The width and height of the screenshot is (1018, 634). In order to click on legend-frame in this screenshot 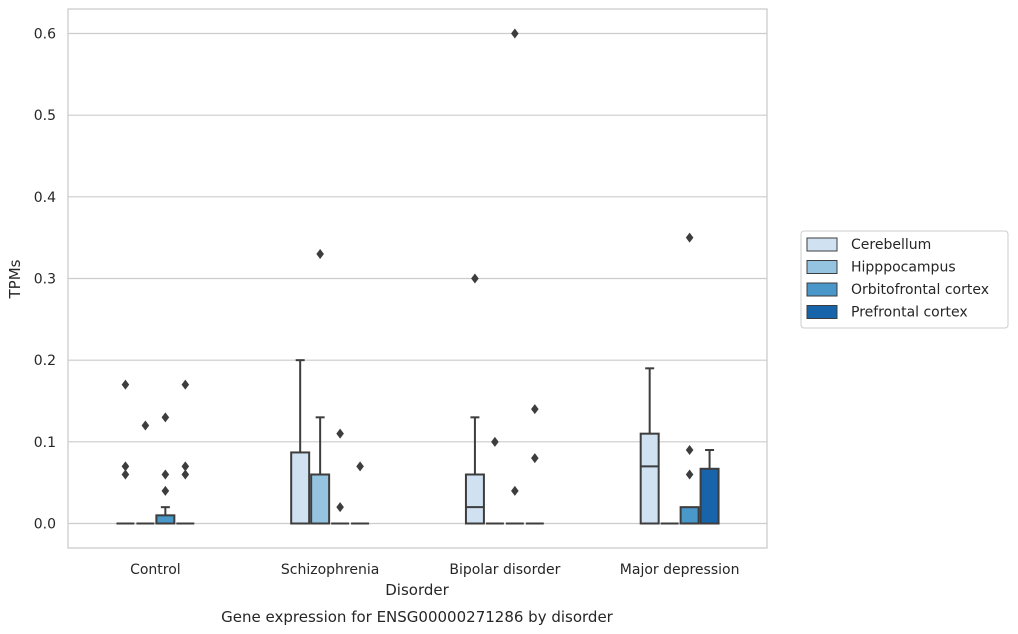, I will do `click(904, 279)`.